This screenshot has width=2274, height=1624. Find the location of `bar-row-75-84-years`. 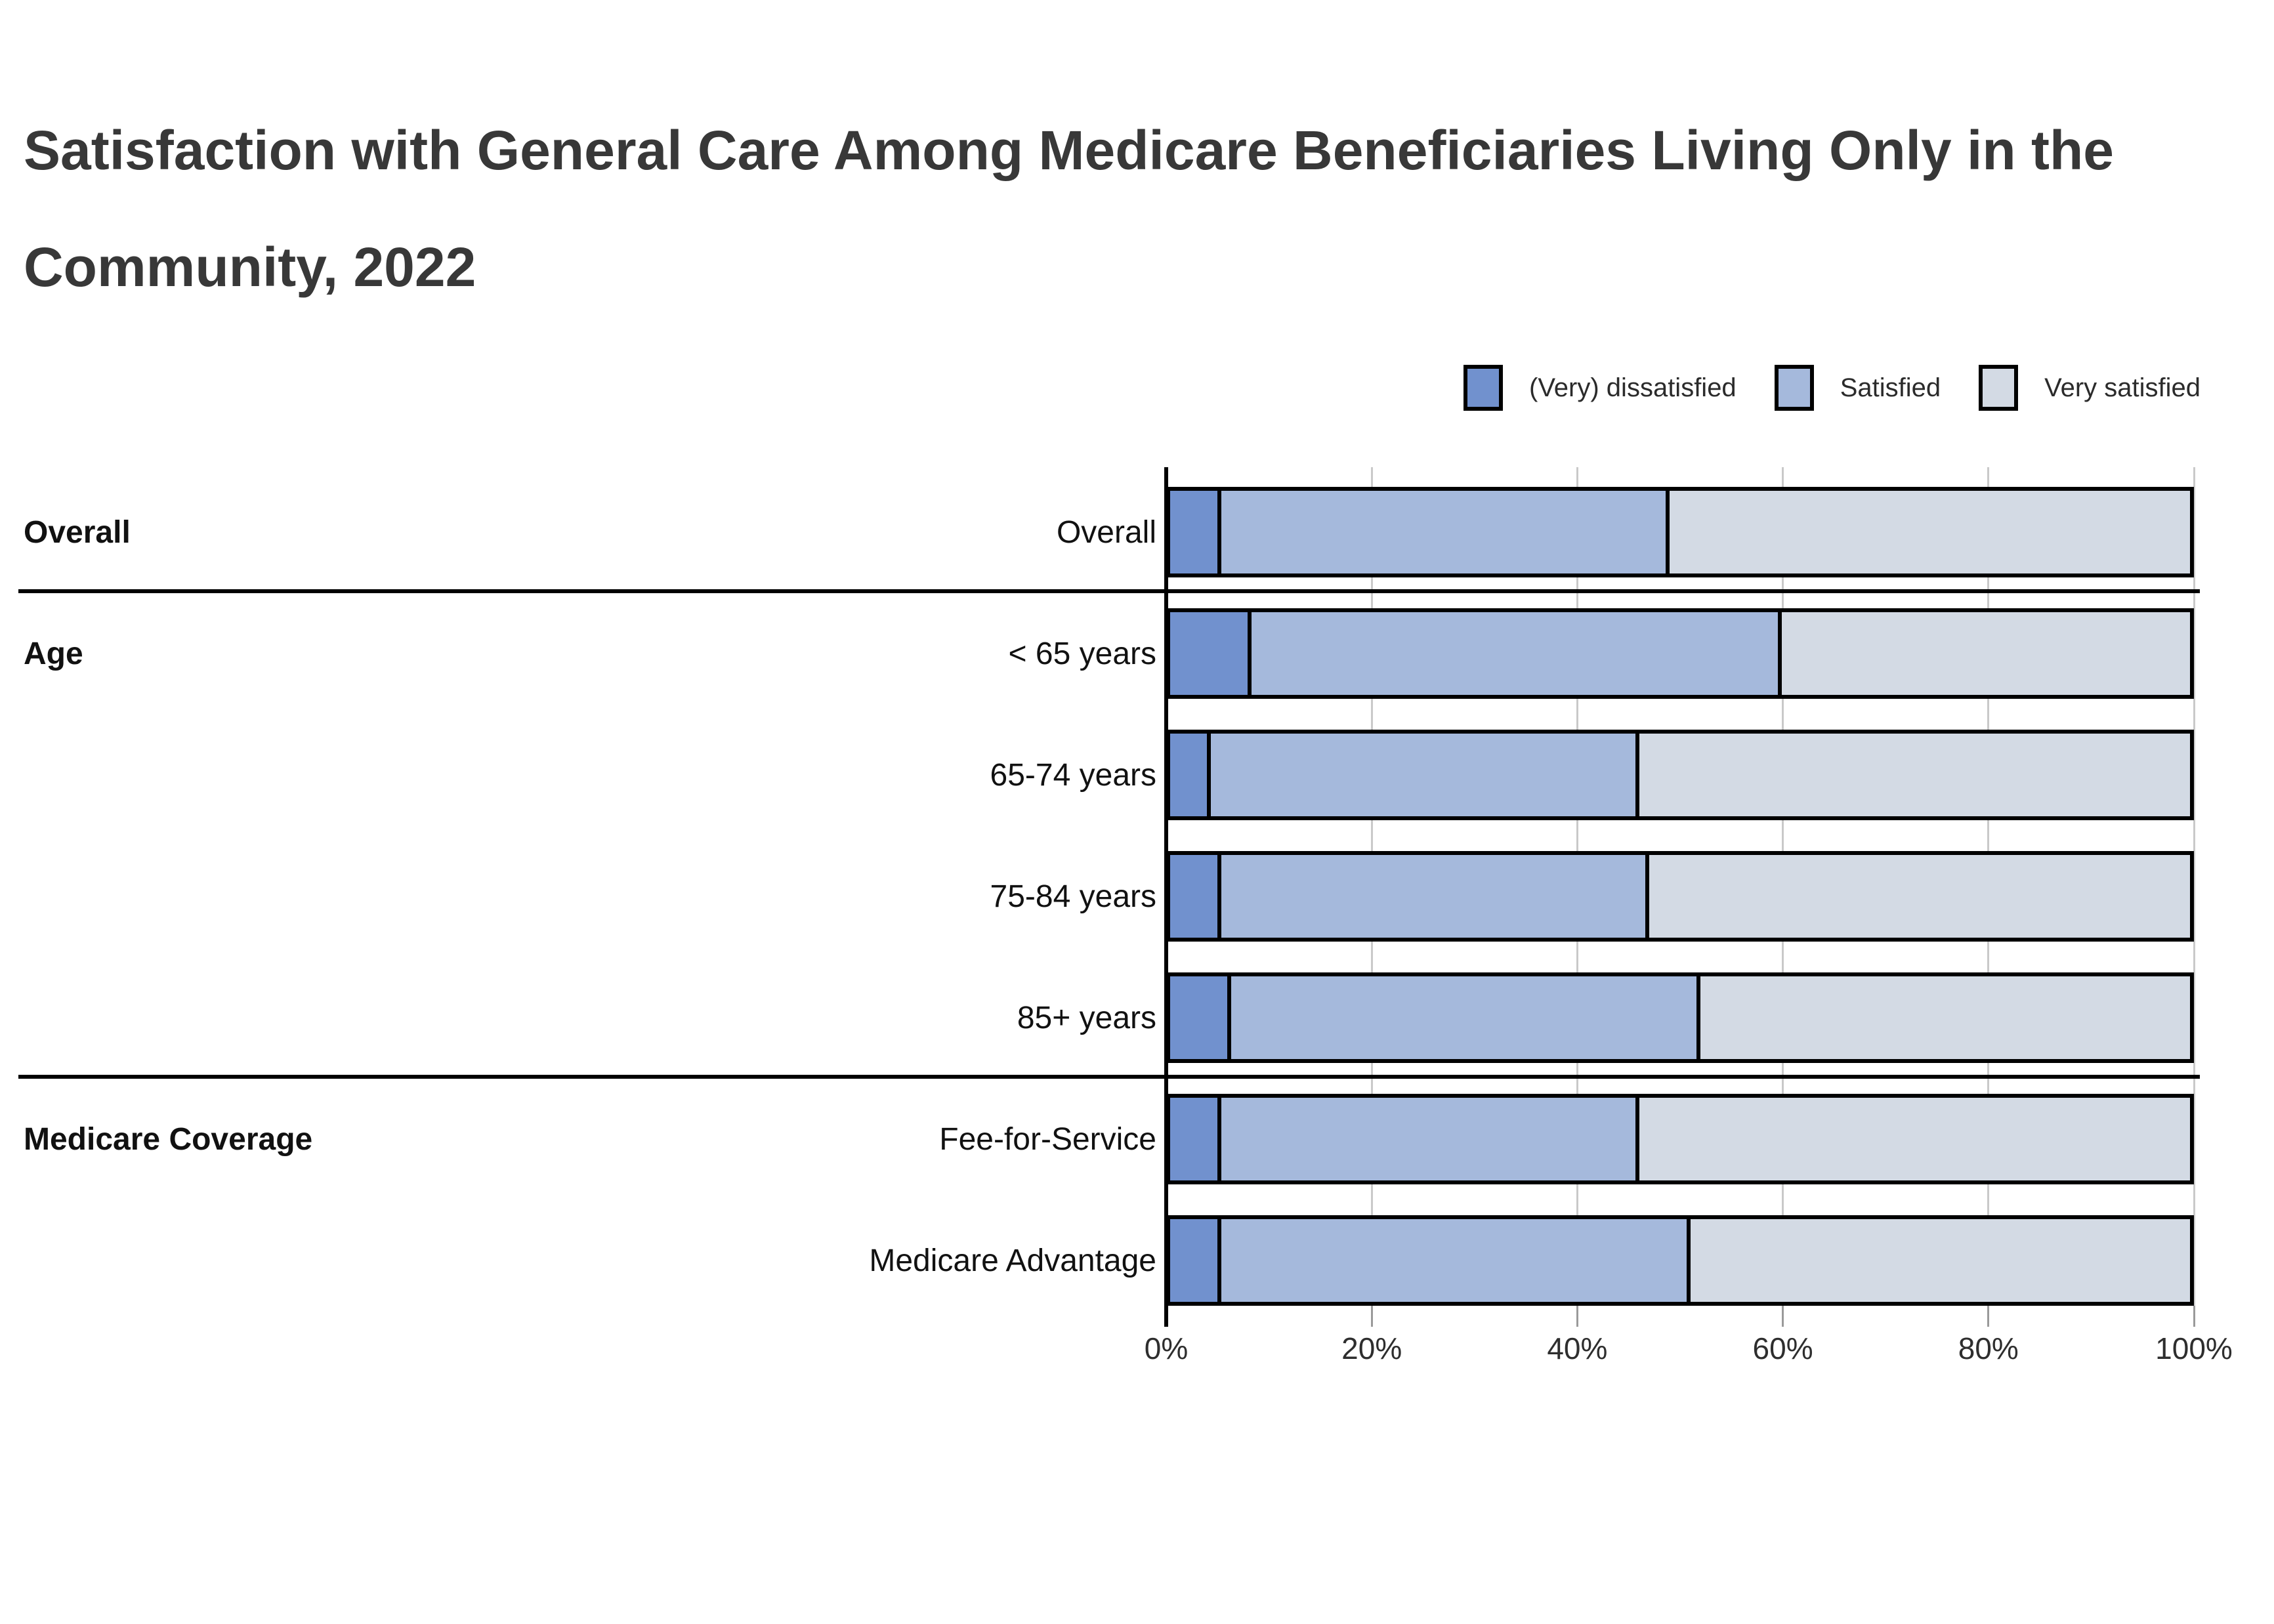

bar-row-75-84-years is located at coordinates (1680, 897).